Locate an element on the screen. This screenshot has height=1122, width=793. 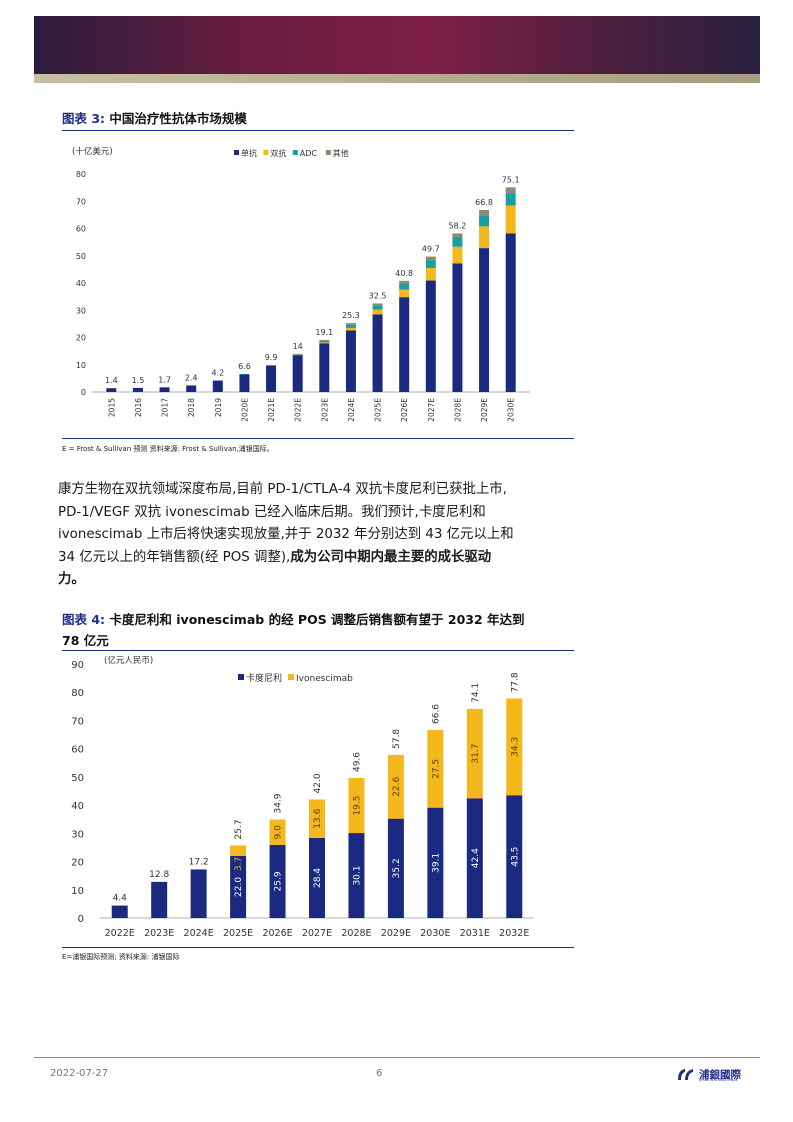
y-tick-label: 0 is located at coordinates (81, 919).